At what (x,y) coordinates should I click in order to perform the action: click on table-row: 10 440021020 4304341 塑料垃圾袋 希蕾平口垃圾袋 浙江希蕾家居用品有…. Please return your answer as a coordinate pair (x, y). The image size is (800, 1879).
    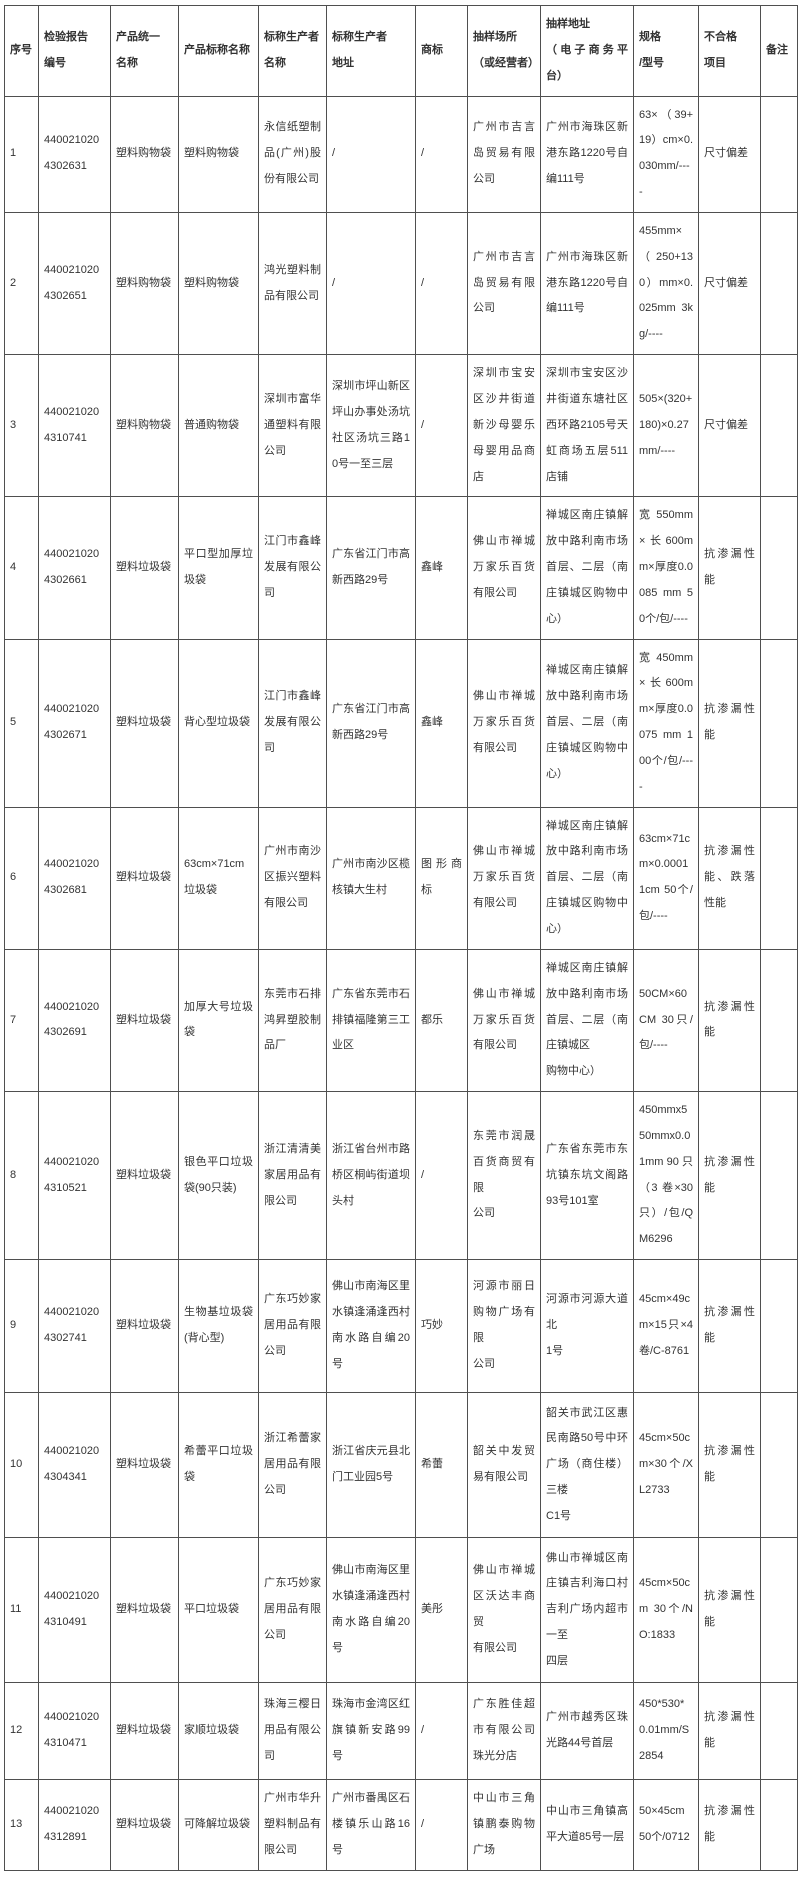
    Looking at the image, I should click on (401, 1465).